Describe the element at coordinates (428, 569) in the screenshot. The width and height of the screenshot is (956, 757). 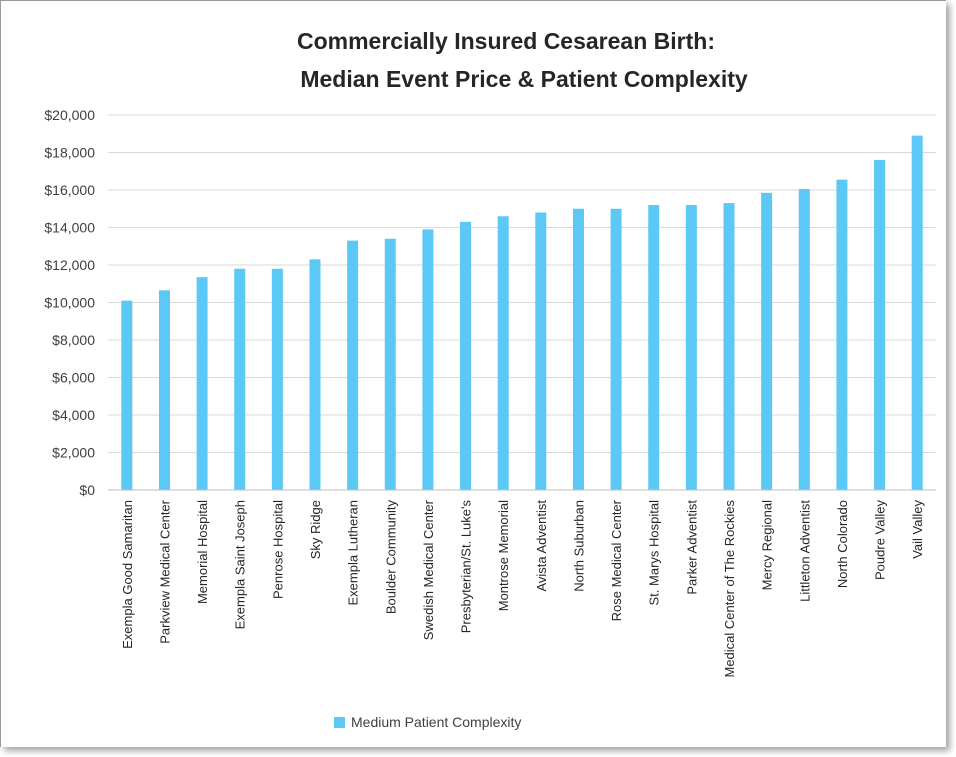
I see `x-tick-label: Swedish Medical Center` at that location.